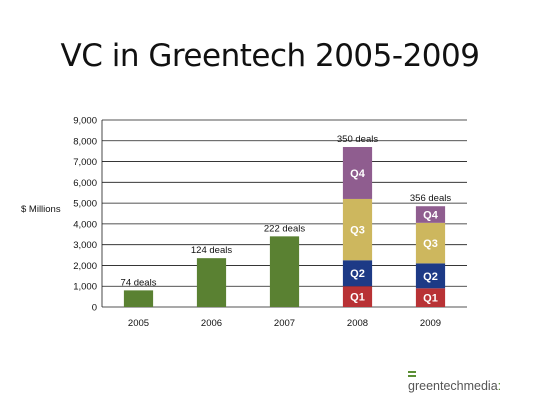  I want to click on data-label: 350 deals, so click(357, 139).